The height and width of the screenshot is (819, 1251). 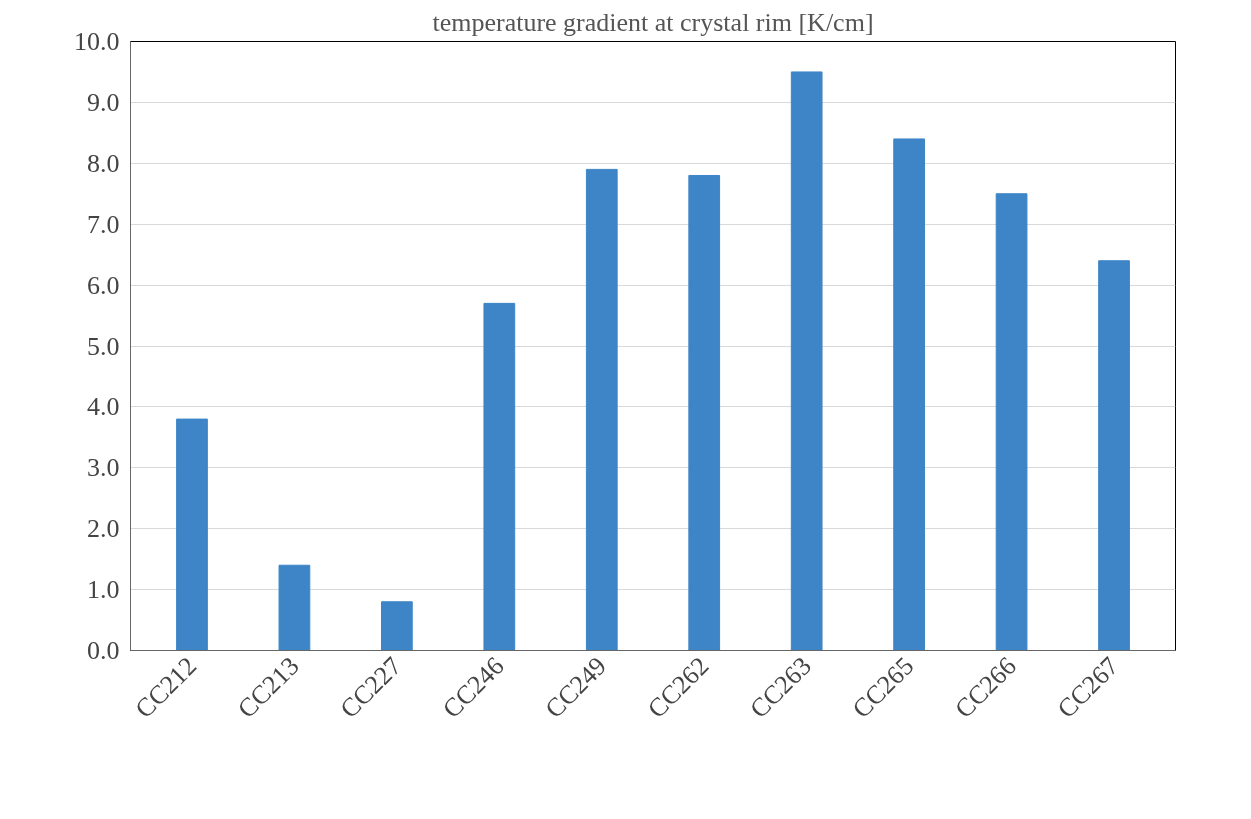 What do you see at coordinates (103, 468) in the screenshot?
I see `y-tick-label: 3.0` at bounding box center [103, 468].